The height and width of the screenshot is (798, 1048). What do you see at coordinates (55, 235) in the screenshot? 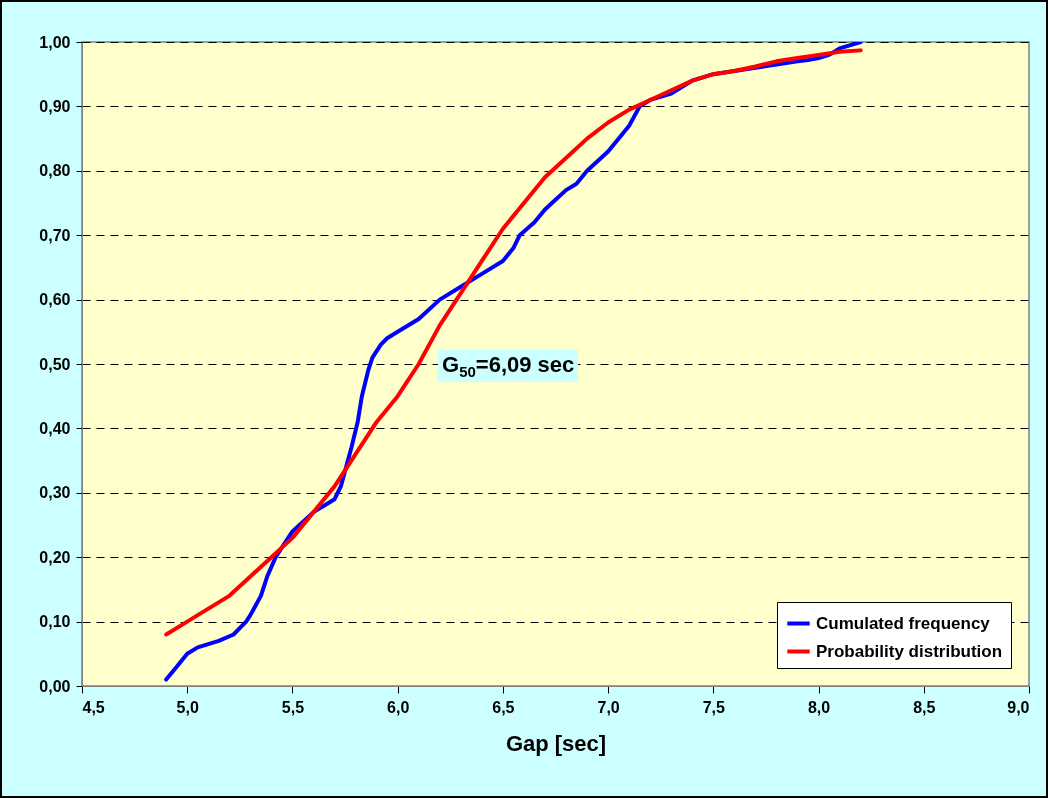
I see `y-tick-label: 0,70` at bounding box center [55, 235].